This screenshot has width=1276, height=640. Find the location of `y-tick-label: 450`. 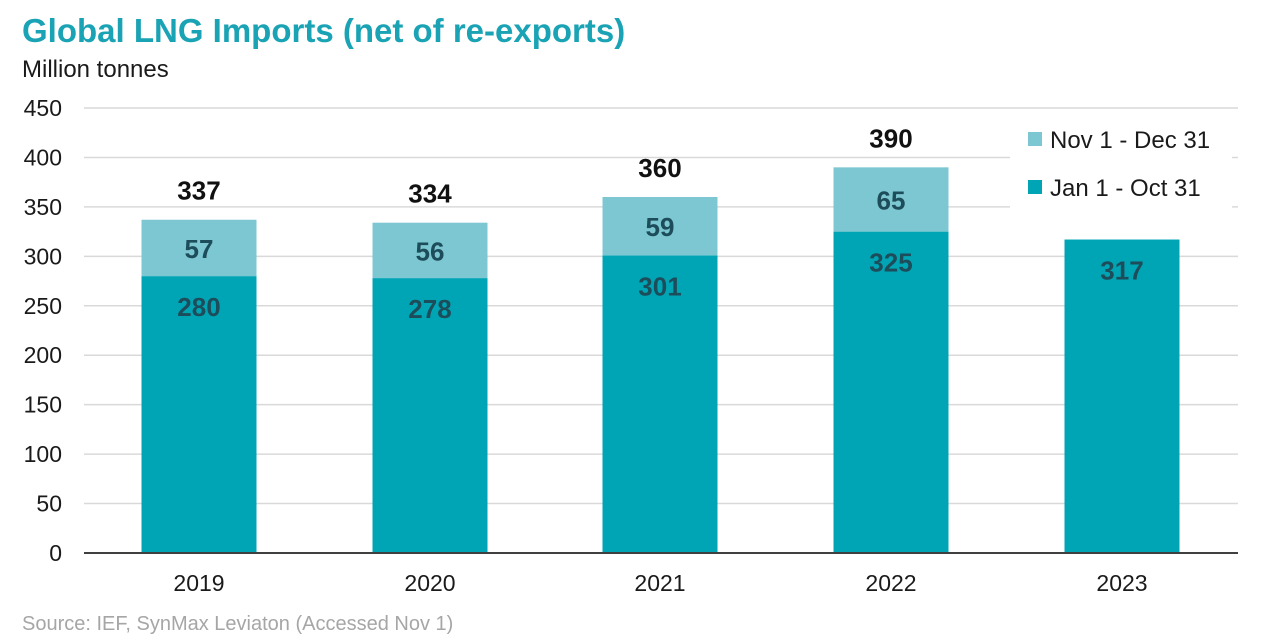

y-tick-label: 450 is located at coordinates (43, 108).